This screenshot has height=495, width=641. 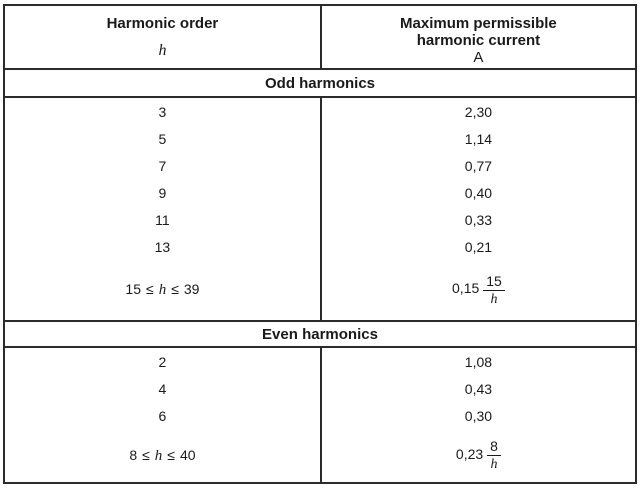 I want to click on harmonic-order-range: 15 ≤ h ≤ 39, so click(x=163, y=290).